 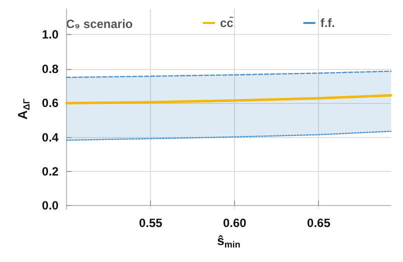 What do you see at coordinates (50, 35) in the screenshot?
I see `y-tick-label: 1.0` at bounding box center [50, 35].